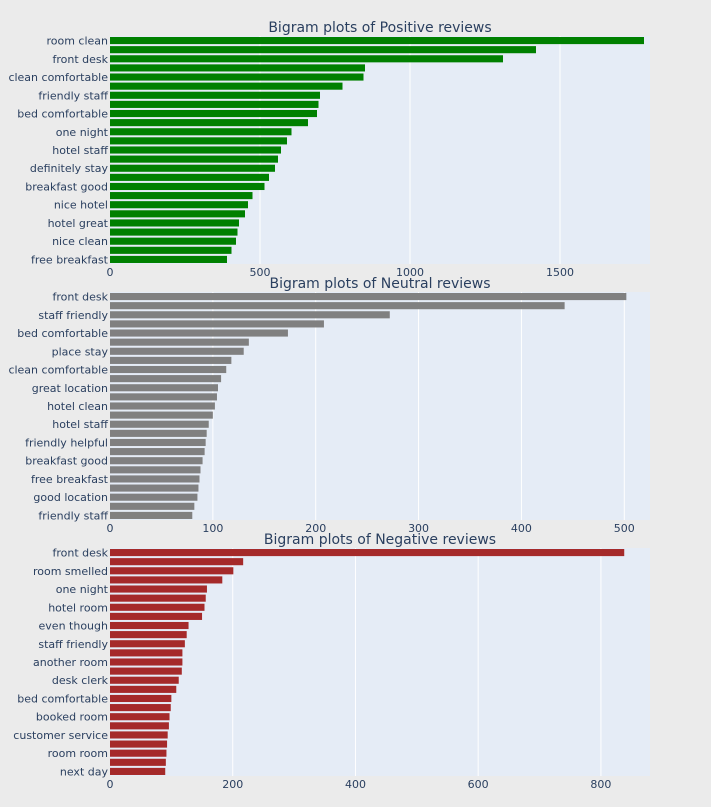 The height and width of the screenshot is (807, 711). Describe the element at coordinates (62, 114) in the screenshot. I see `positive-category-label: bed comfortable` at that location.